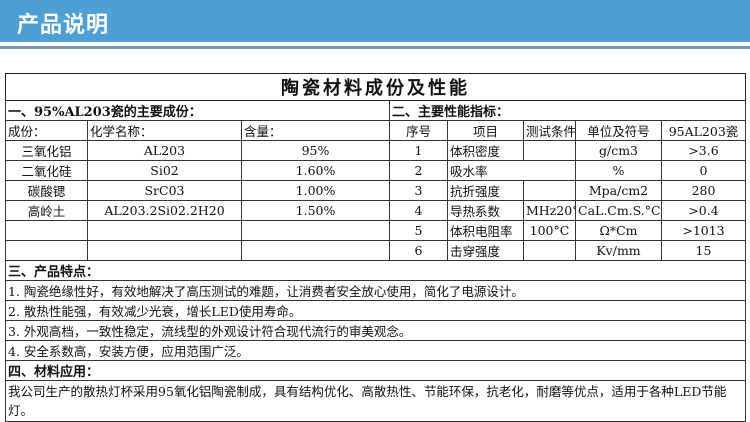  What do you see at coordinates (46, 150) in the screenshot?
I see `cell: 三氧化铝` at bounding box center [46, 150].